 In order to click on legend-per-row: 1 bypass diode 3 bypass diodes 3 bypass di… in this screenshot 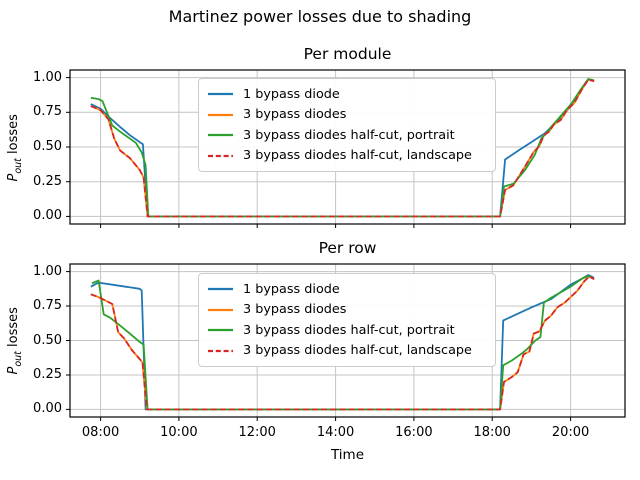, I will do `click(347, 320)`.